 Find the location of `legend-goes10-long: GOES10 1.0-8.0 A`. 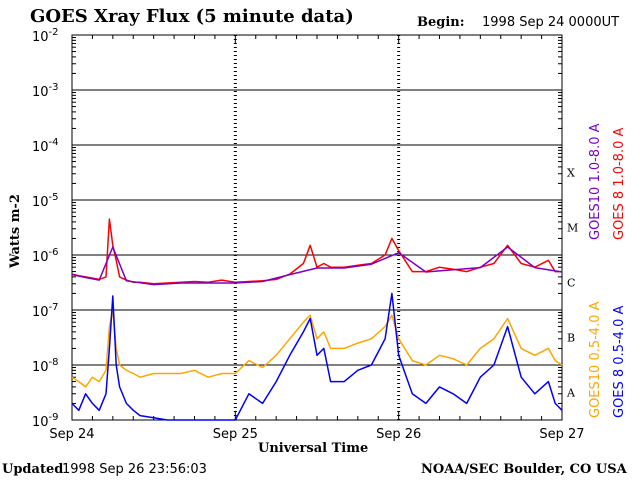

legend-goes10-long: GOES10 1.0-8.0 A is located at coordinates (595, 181).